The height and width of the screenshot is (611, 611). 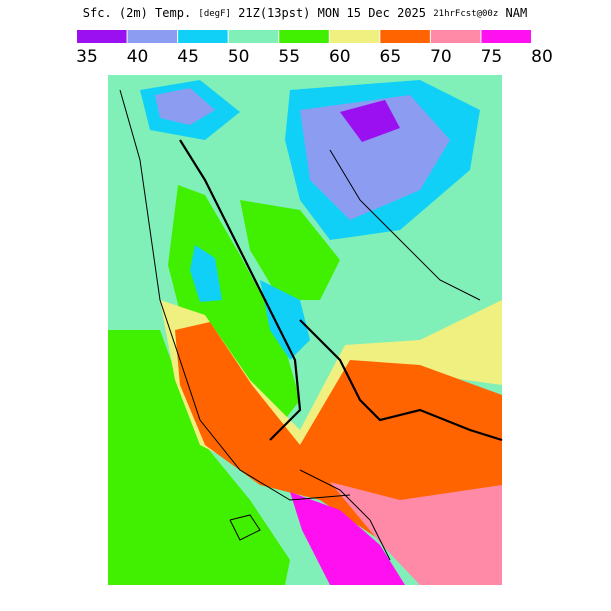 I want to click on colorbar-label: 55, so click(x=289, y=57).